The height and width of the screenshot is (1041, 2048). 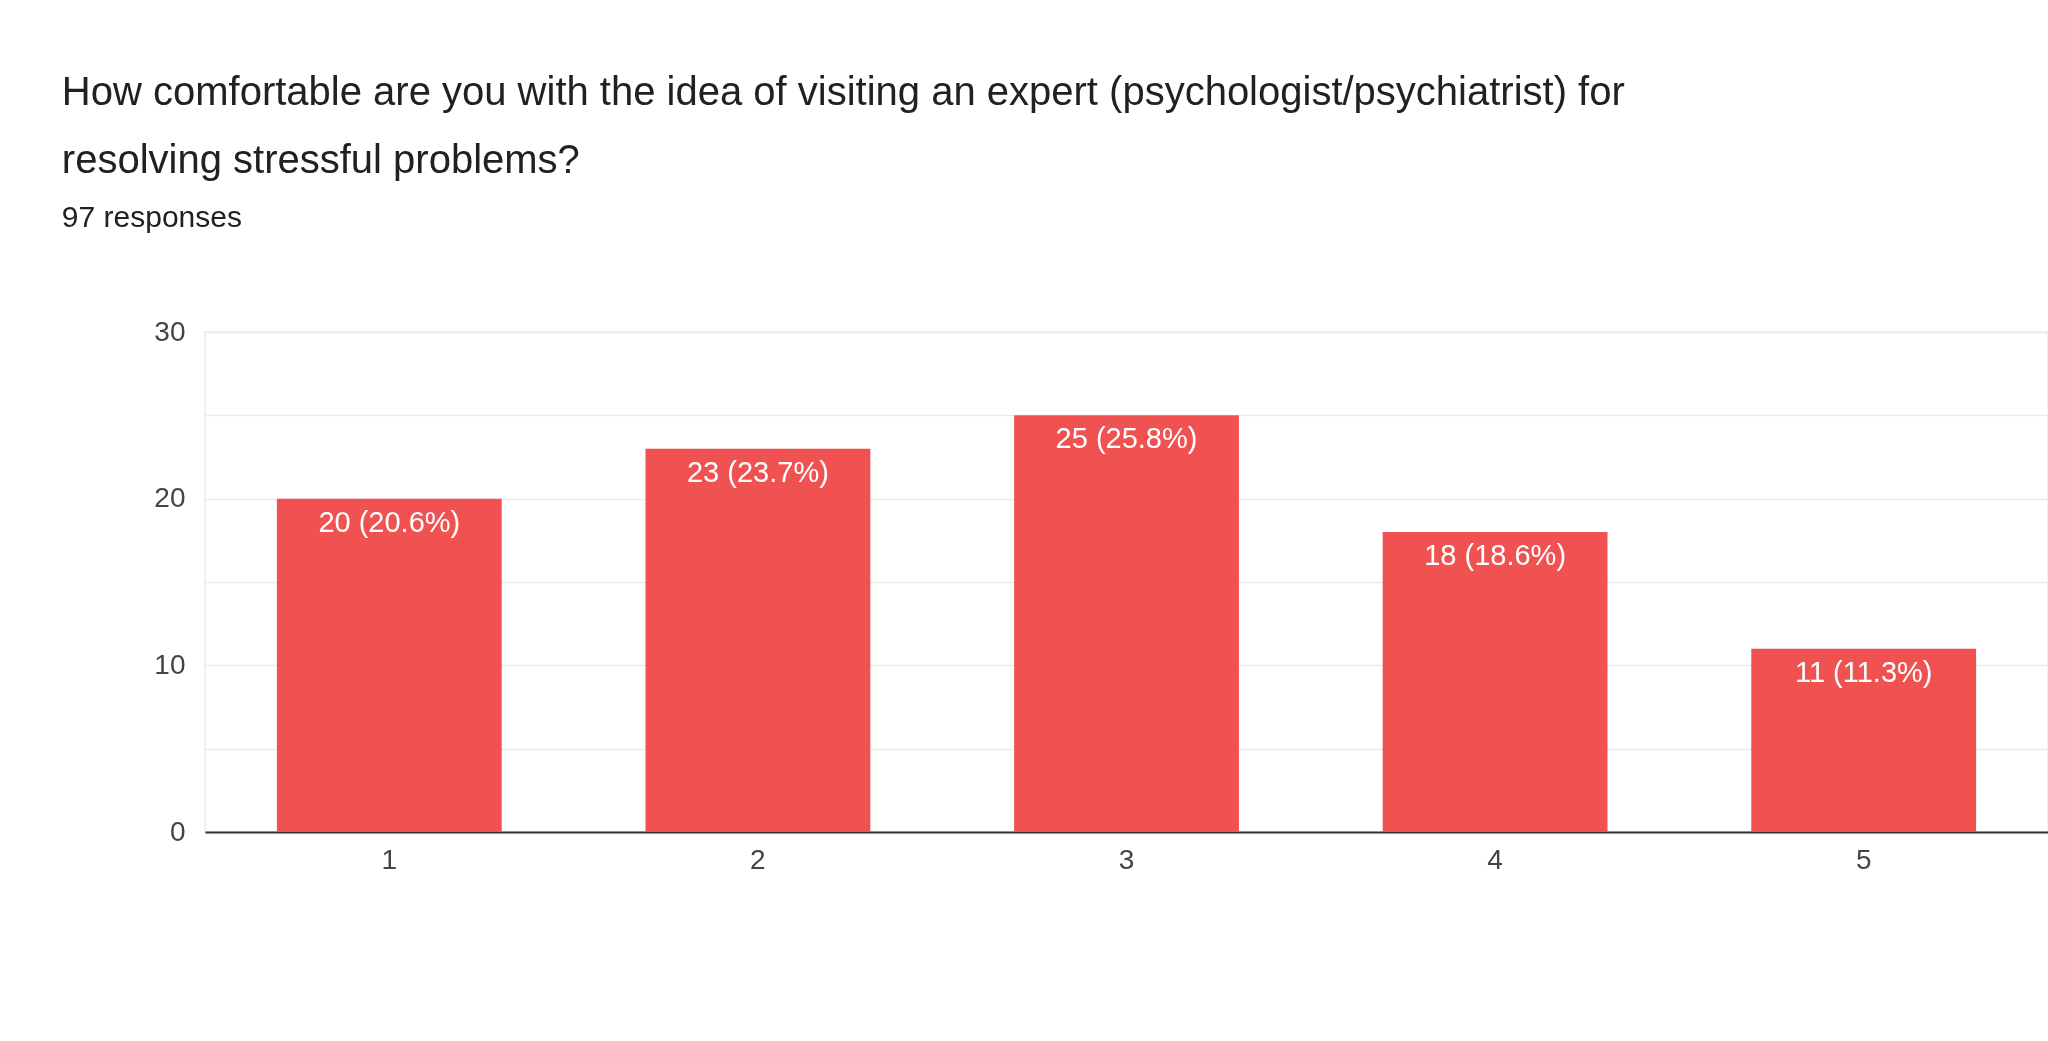 What do you see at coordinates (1495, 555) in the screenshot?
I see `data-label: 18 (18.6%)` at bounding box center [1495, 555].